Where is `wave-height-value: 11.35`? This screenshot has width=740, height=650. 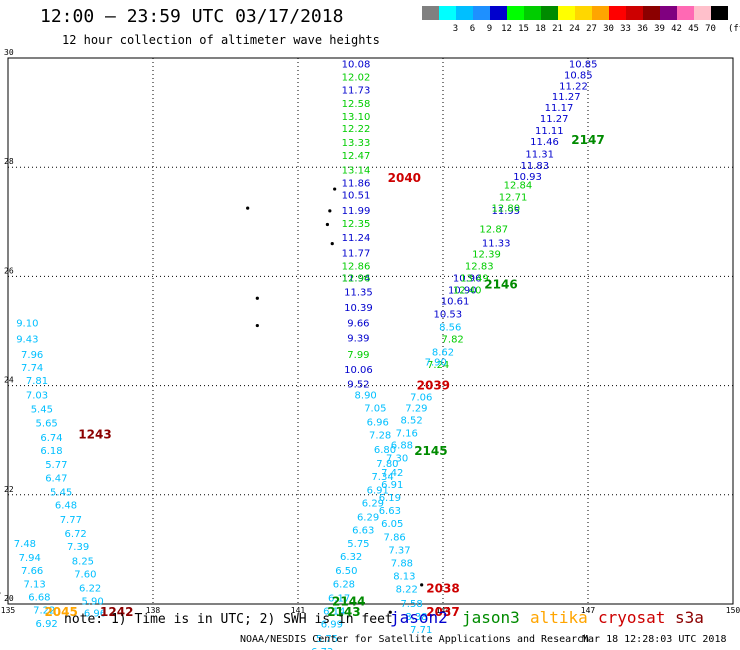 wave-height-value: 11.35 is located at coordinates (358, 293).